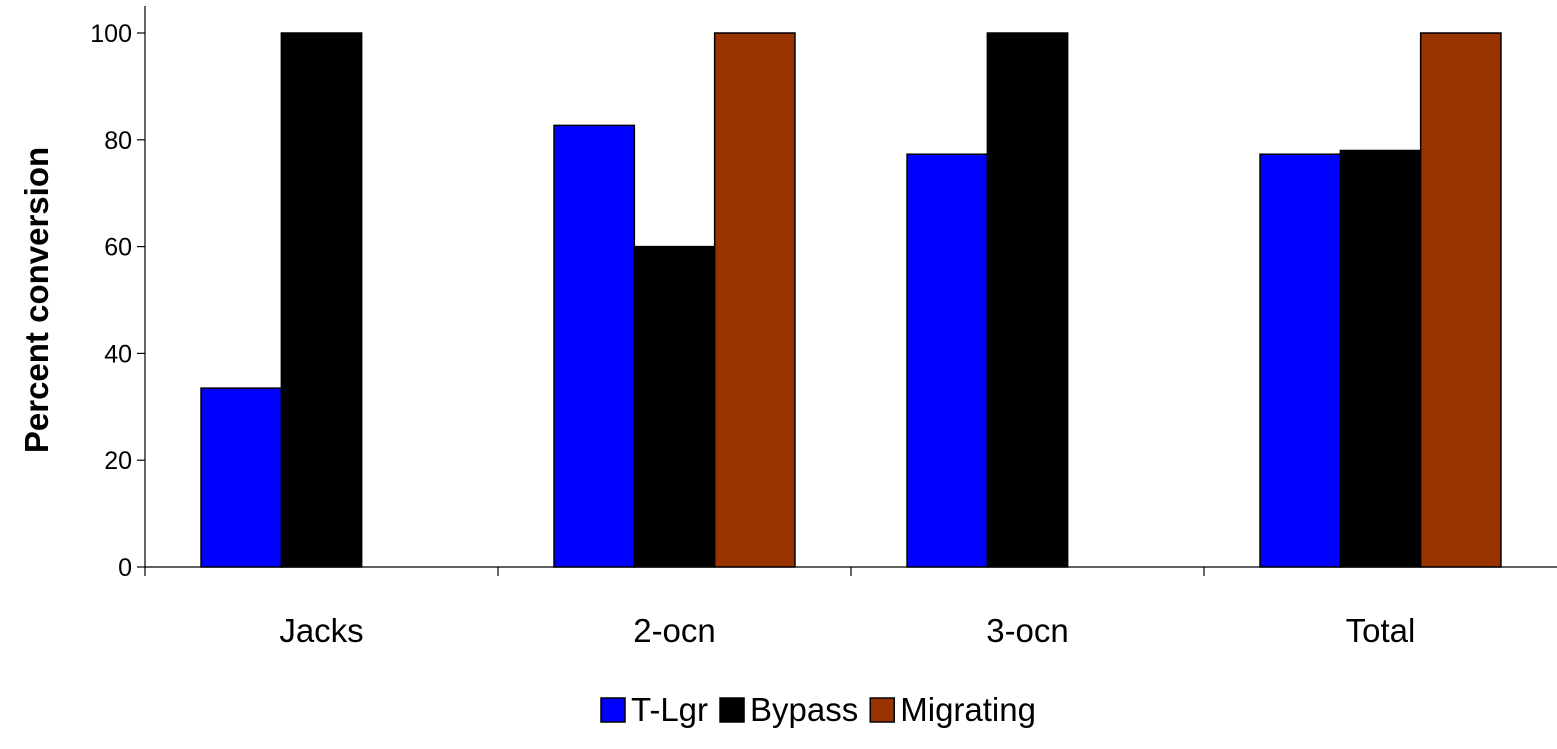 This screenshot has width=1557, height=749. Describe the element at coordinates (118, 294) in the screenshot. I see `y-axis: 0 20 40 60 80 100` at that location.